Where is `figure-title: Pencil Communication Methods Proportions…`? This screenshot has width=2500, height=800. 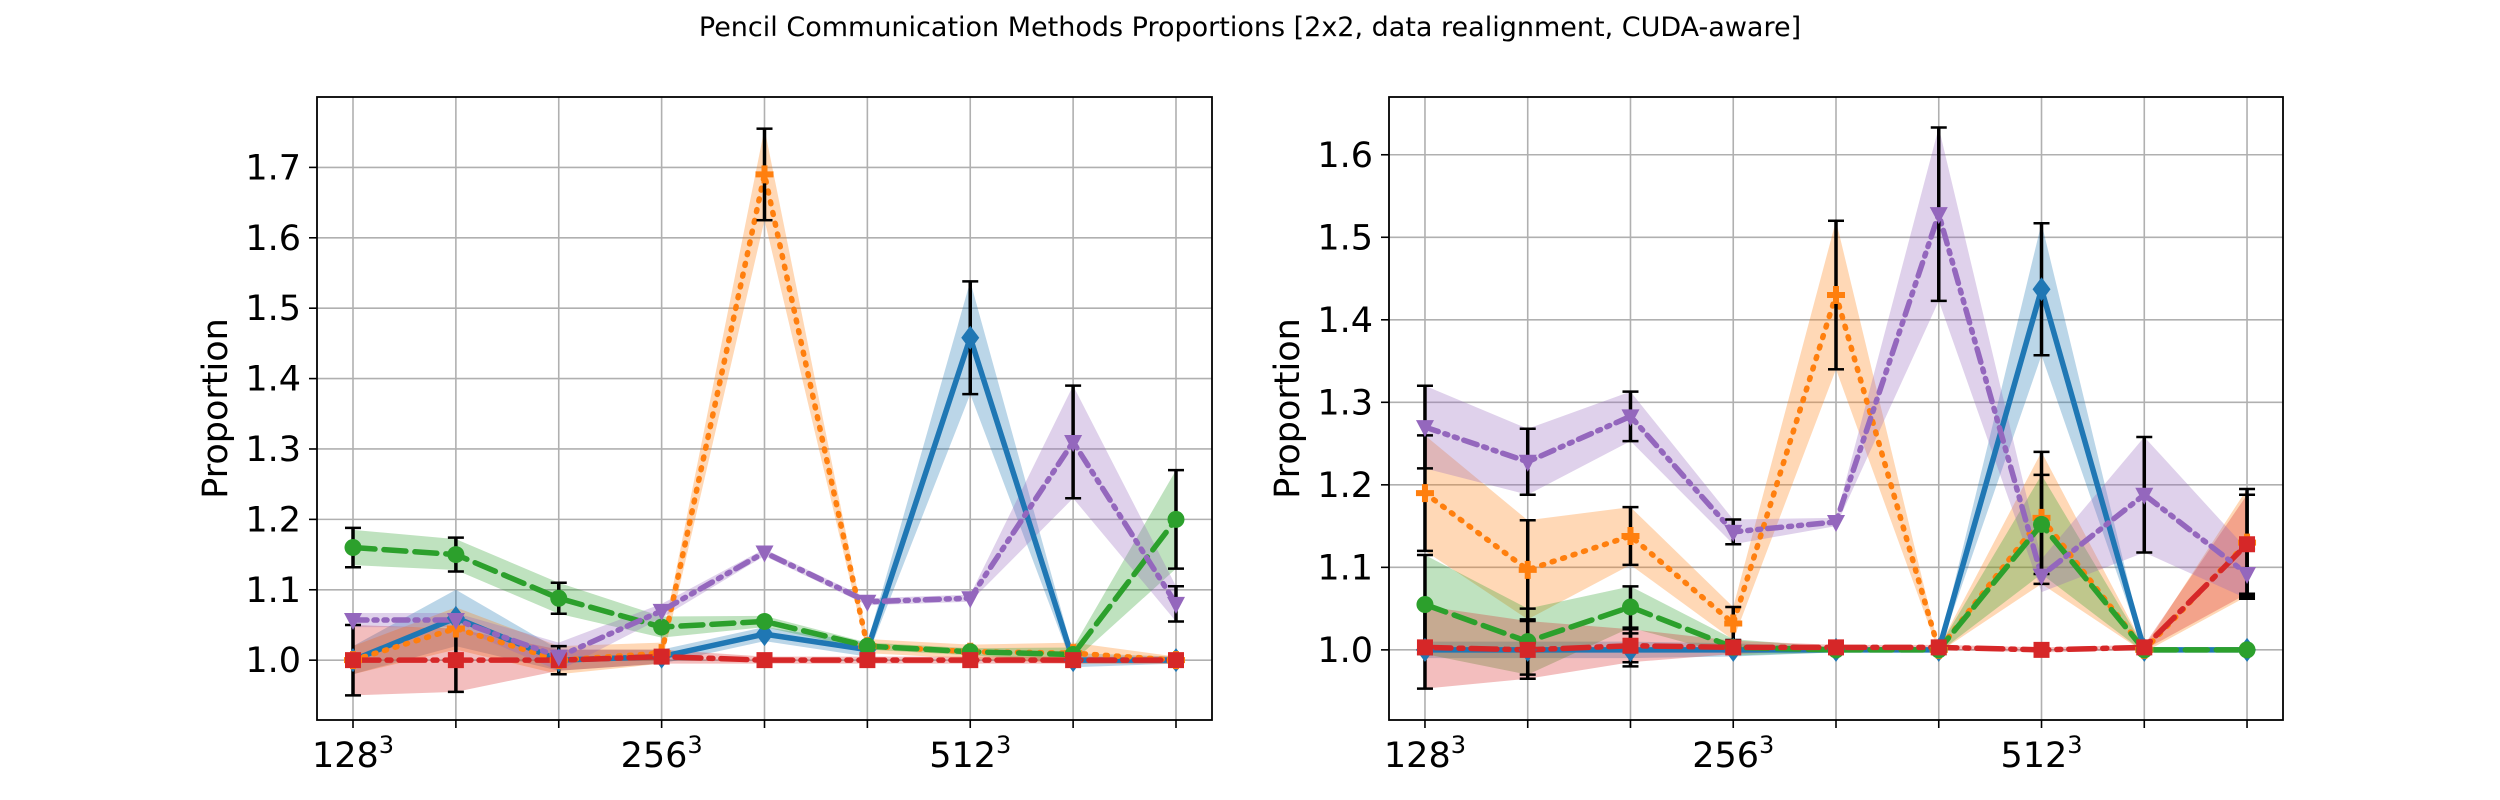 figure-title: Pencil Communication Methods Proportions… is located at coordinates (1250, 27).